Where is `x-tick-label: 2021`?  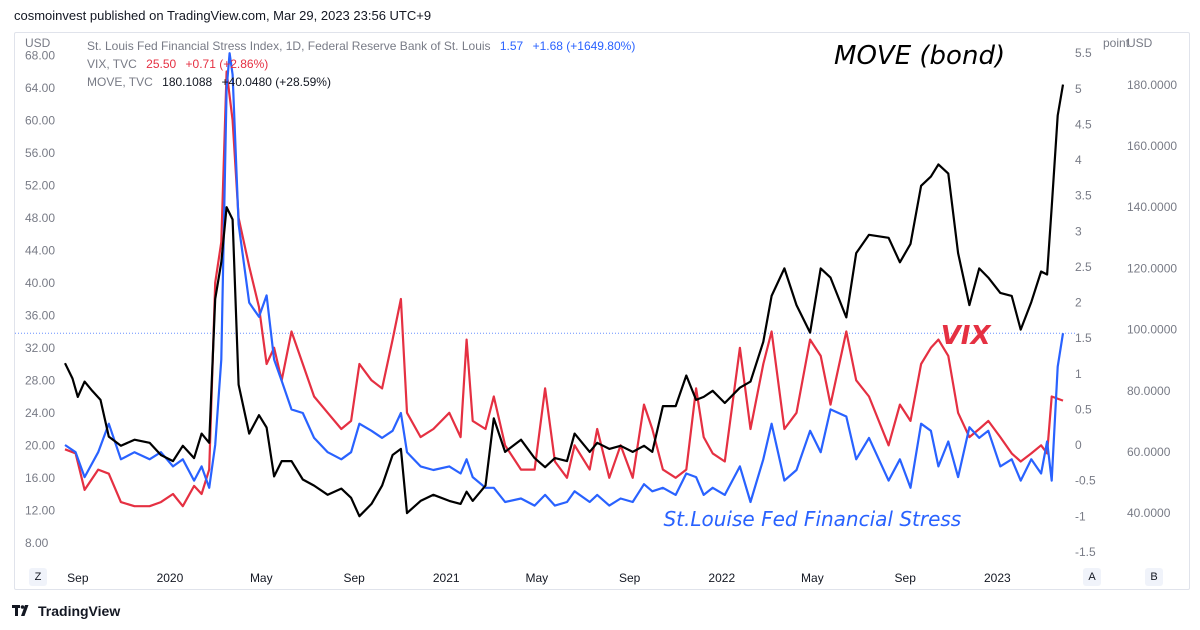
x-tick-label: 2021 is located at coordinates (446, 578).